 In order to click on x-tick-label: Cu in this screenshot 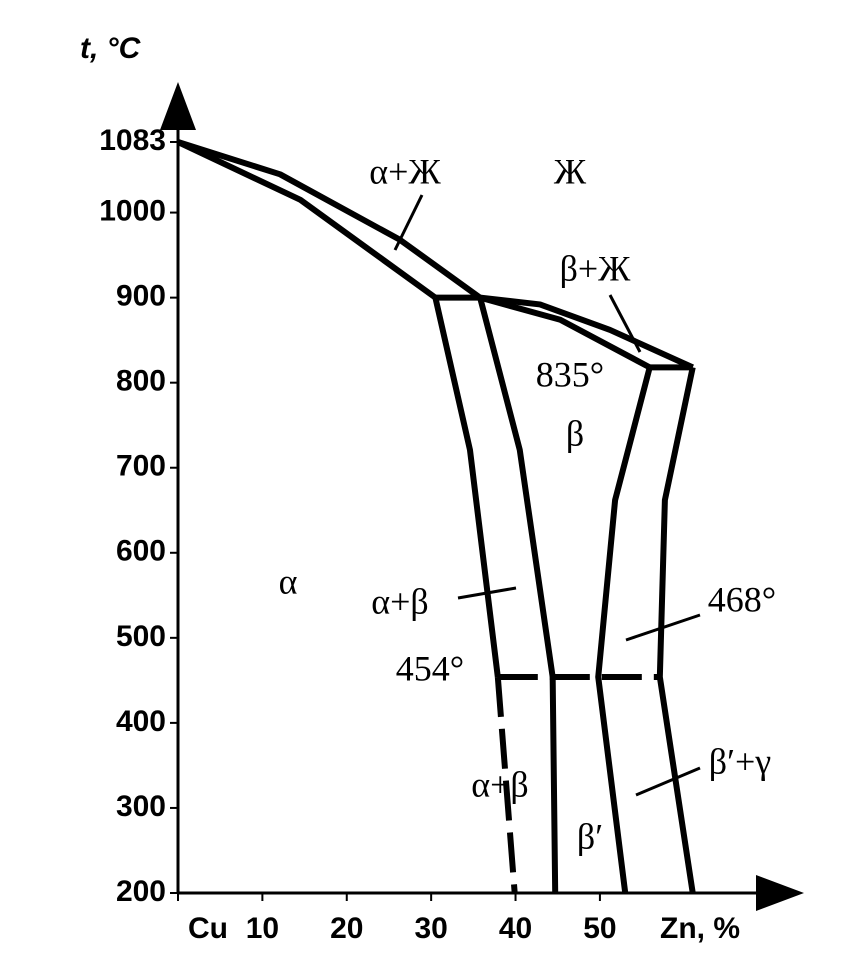, I will do `click(208, 928)`.